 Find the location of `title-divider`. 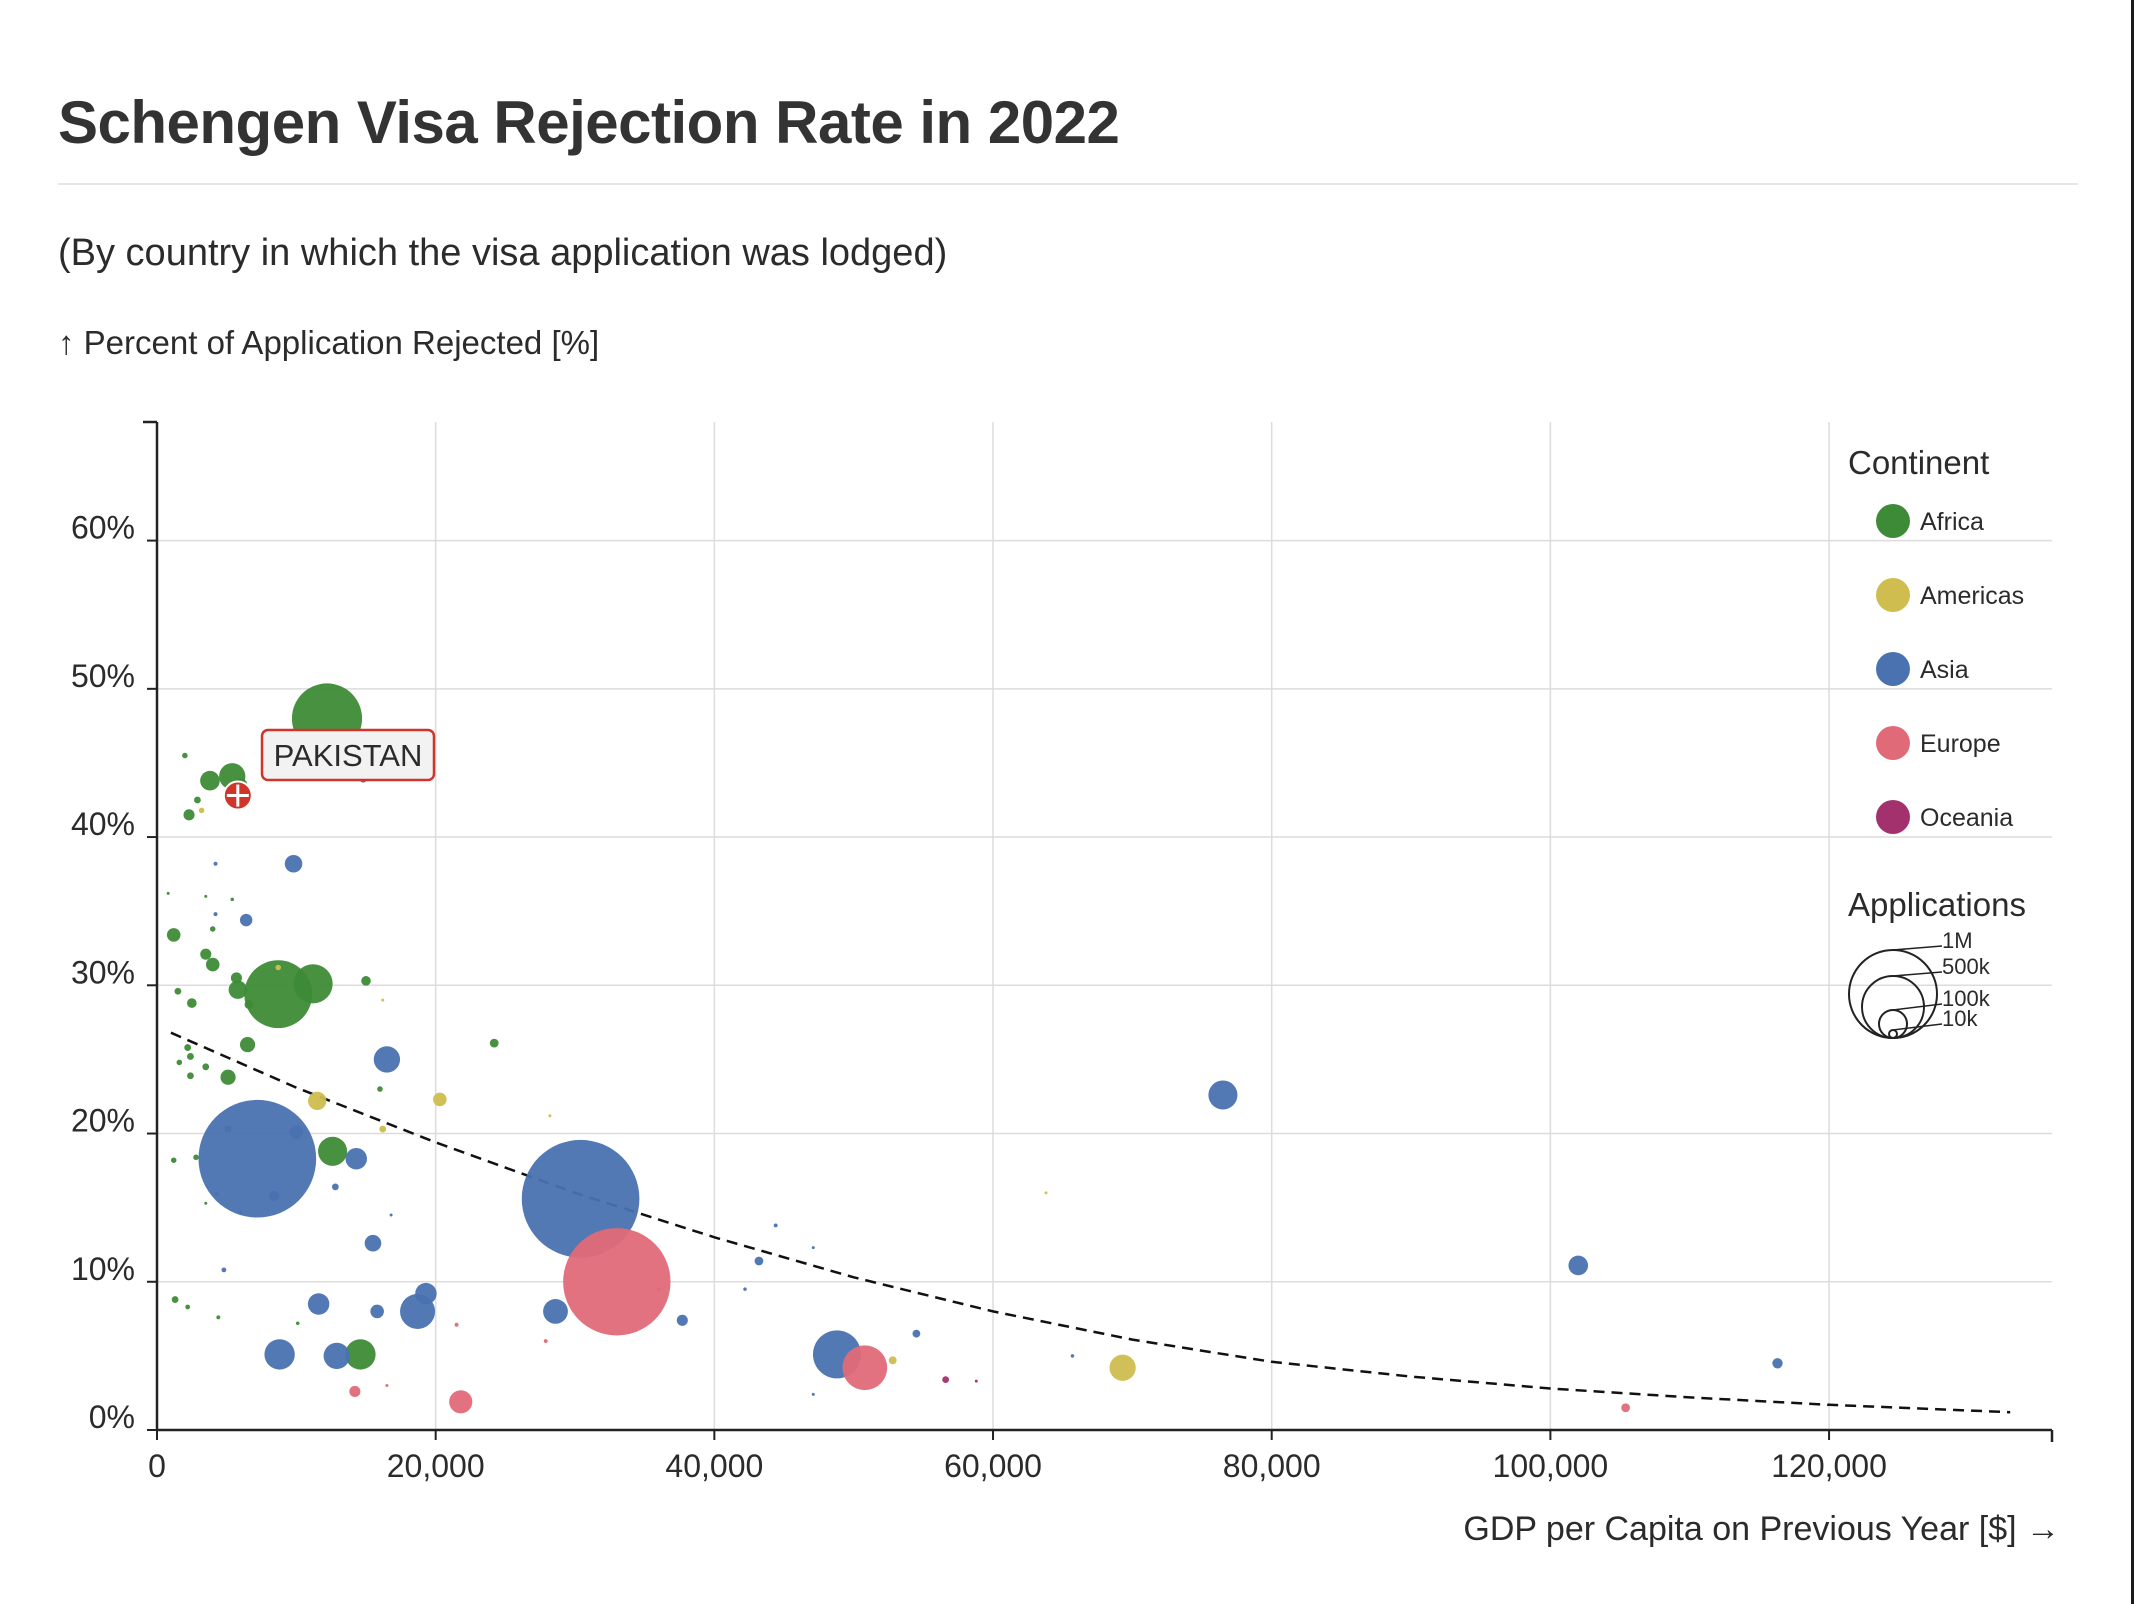

title-divider is located at coordinates (1068, 184).